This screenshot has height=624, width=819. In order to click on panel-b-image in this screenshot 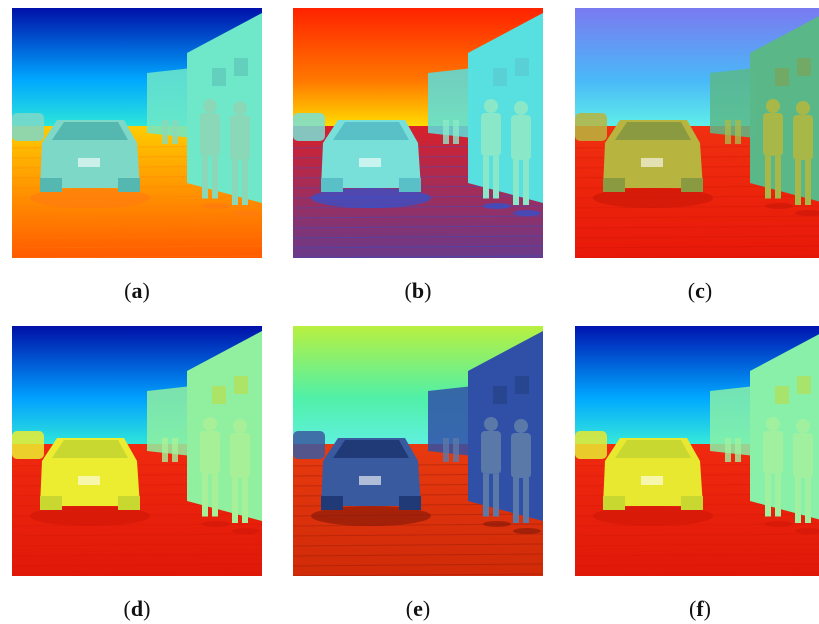, I will do `click(418, 133)`.